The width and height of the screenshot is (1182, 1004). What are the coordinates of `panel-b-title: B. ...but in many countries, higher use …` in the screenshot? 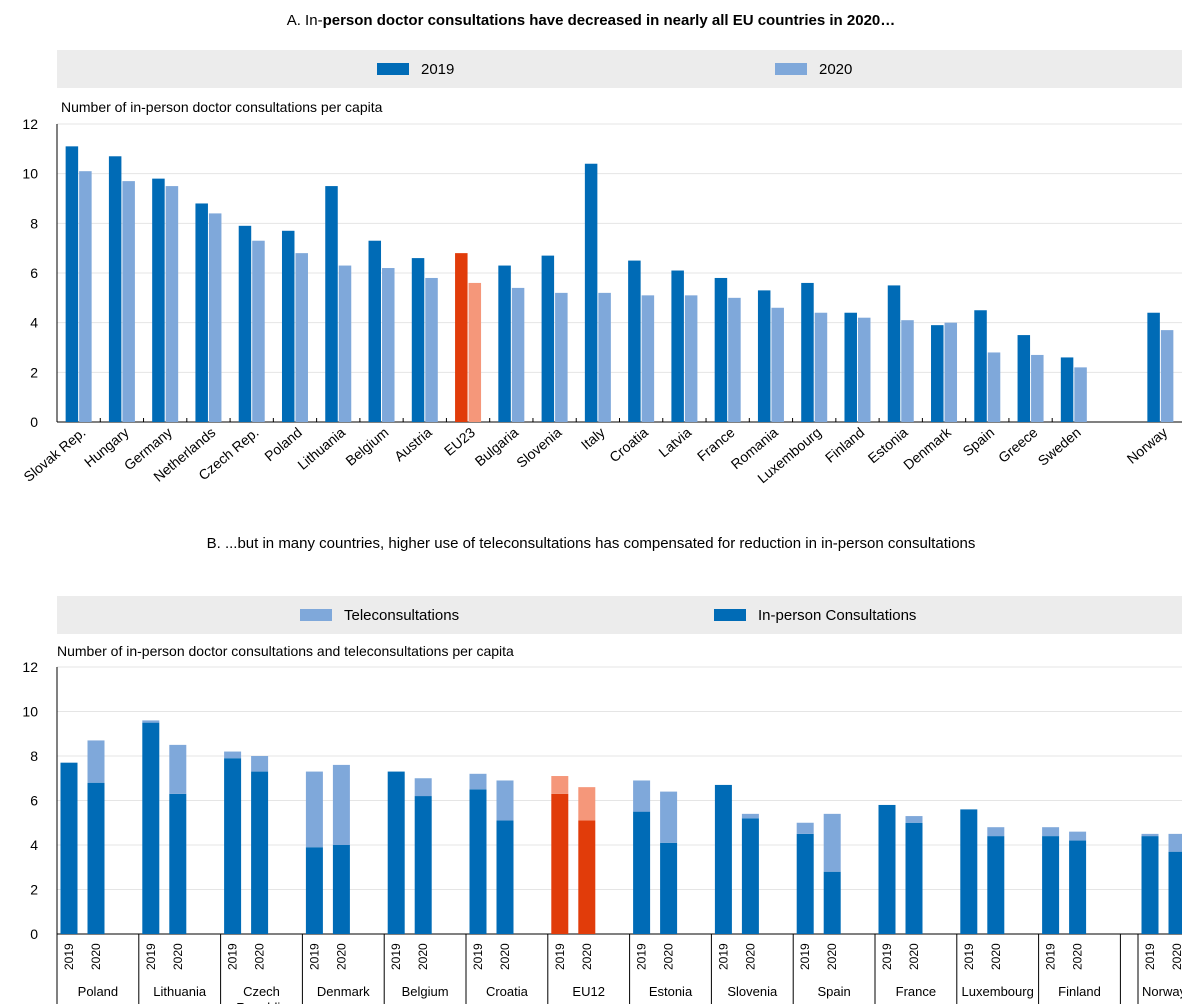 It's located at (591, 543).